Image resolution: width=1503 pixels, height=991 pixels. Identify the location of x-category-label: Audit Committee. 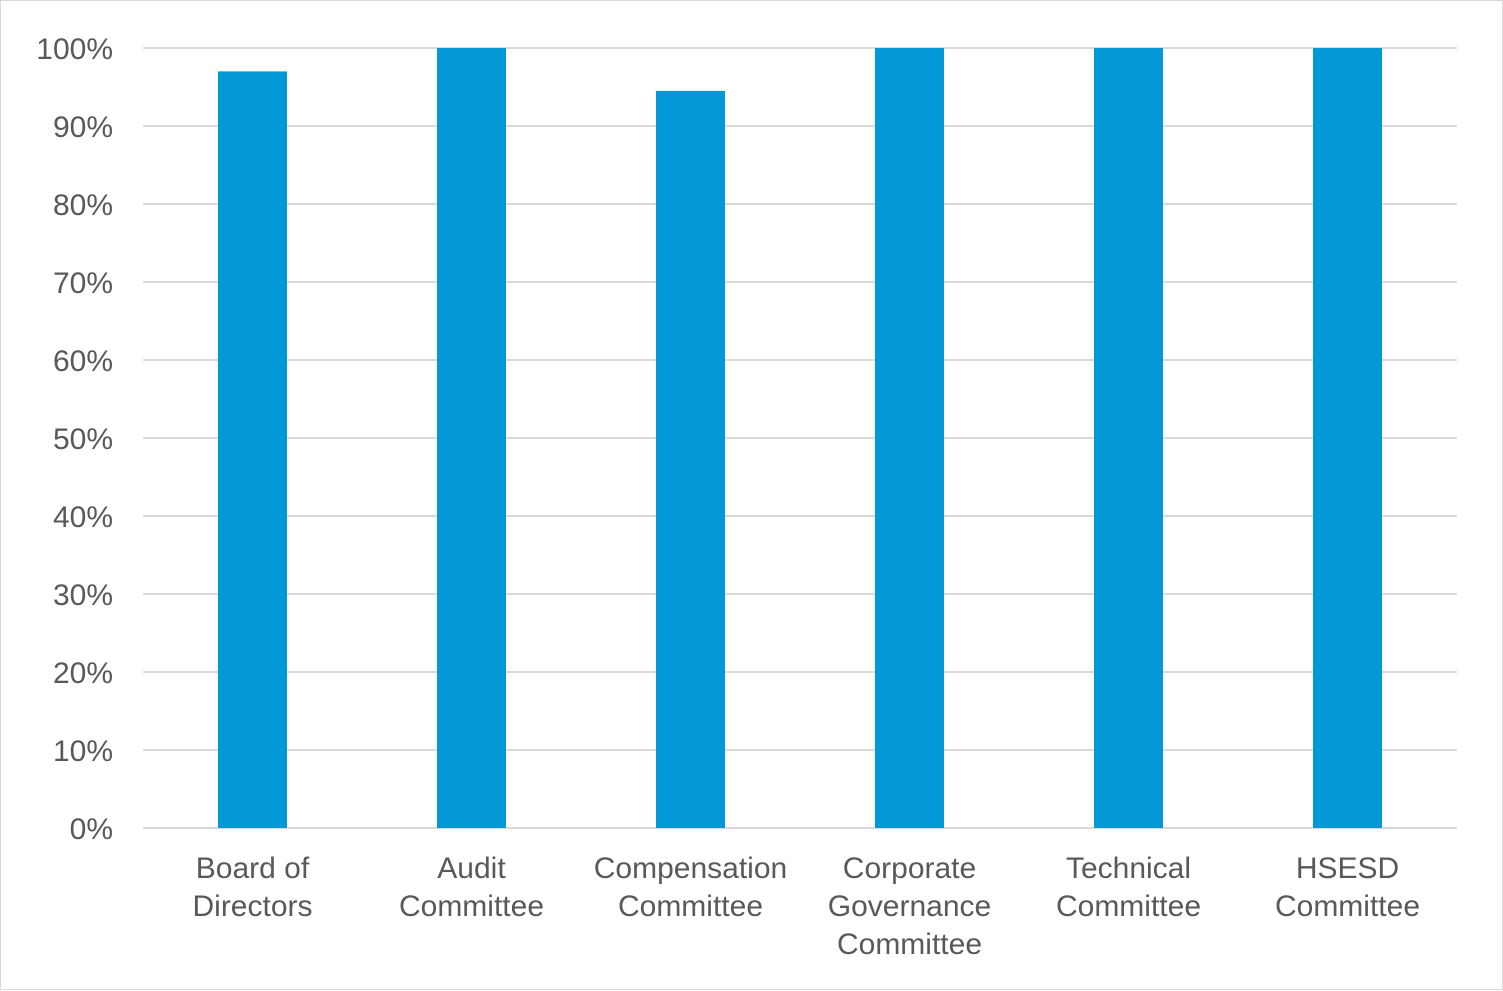
(471, 887).